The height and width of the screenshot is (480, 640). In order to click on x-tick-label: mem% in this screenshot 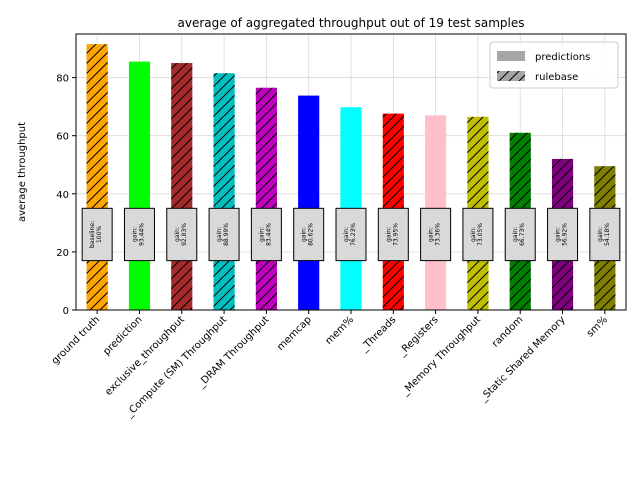, I will do `click(339, 330)`.